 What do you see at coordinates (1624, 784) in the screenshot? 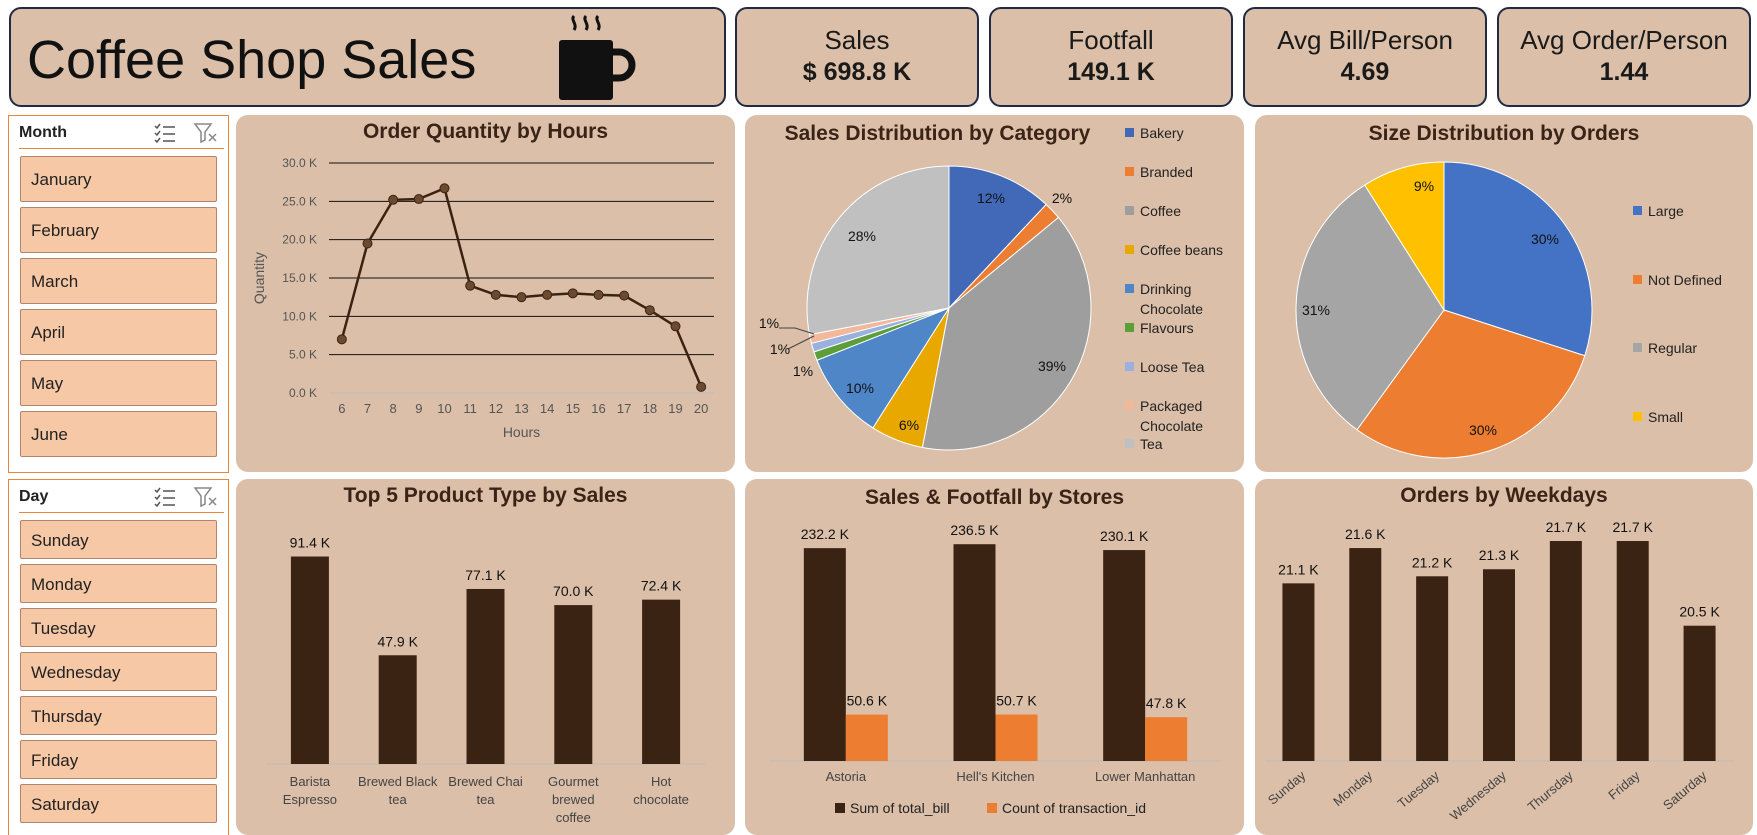
I see `category-label: Friday` at bounding box center [1624, 784].